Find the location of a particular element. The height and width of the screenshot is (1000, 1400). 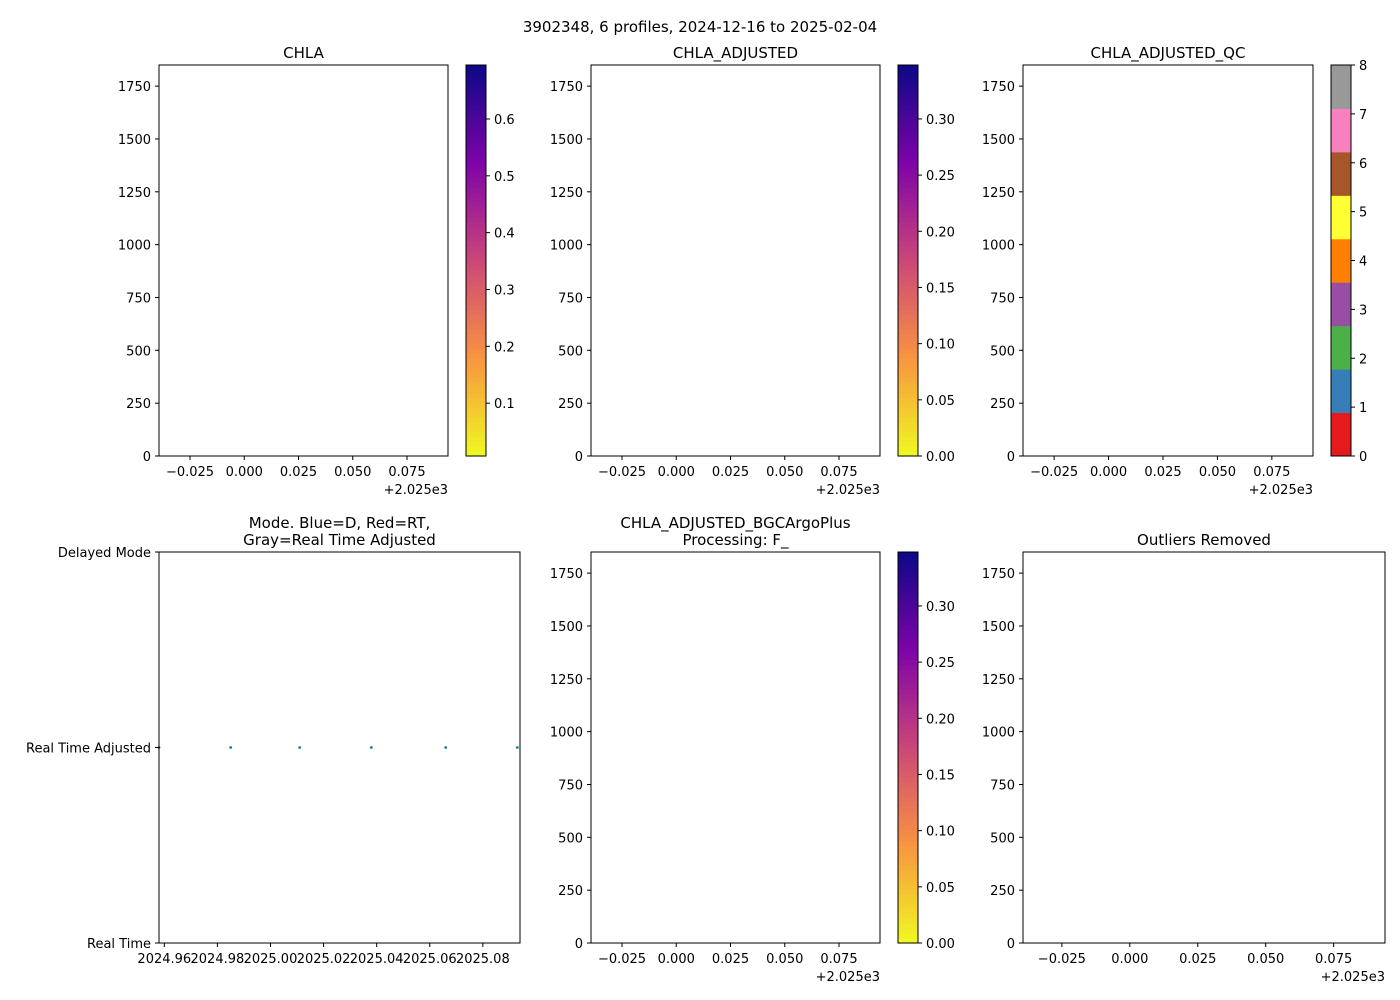

x-tick-label: 0.075 is located at coordinates (838, 959).